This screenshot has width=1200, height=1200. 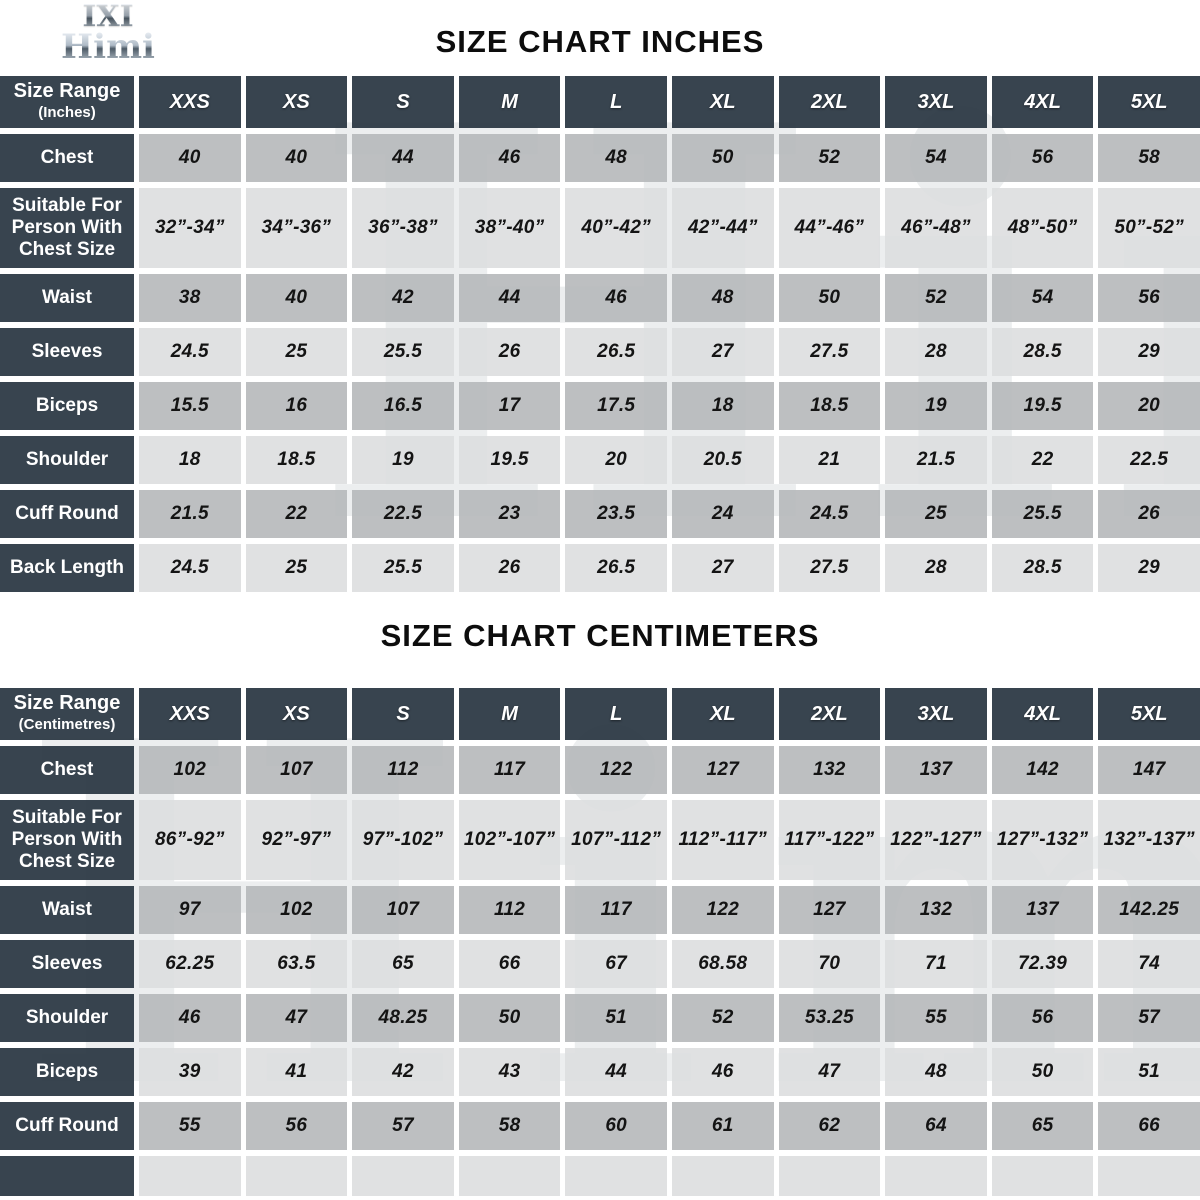 What do you see at coordinates (616, 910) in the screenshot?
I see `data-cell: 117` at bounding box center [616, 910].